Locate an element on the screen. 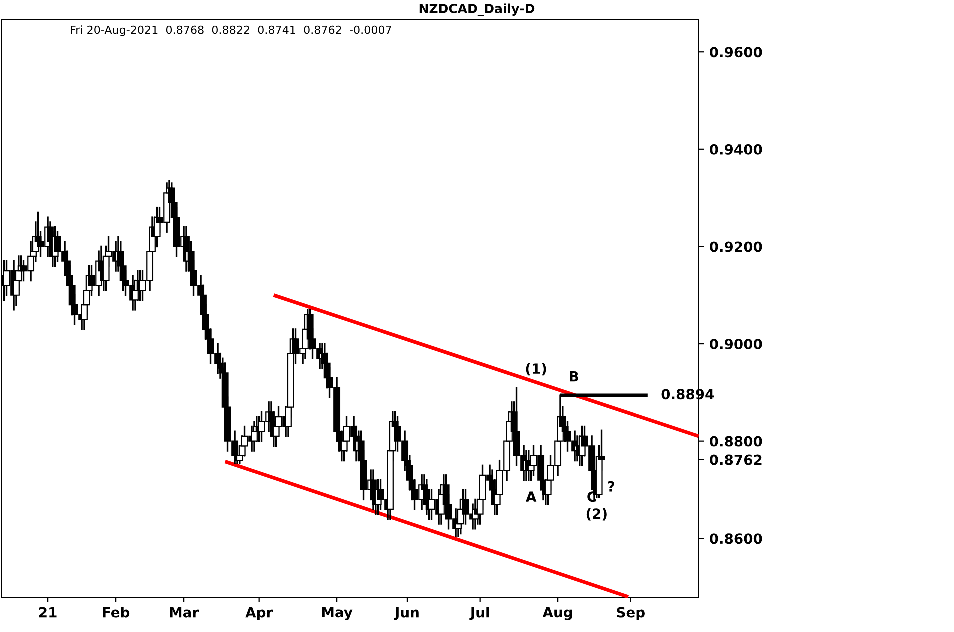 The image size is (954, 632). y-tick-label: 0.9600 is located at coordinates (736, 52).